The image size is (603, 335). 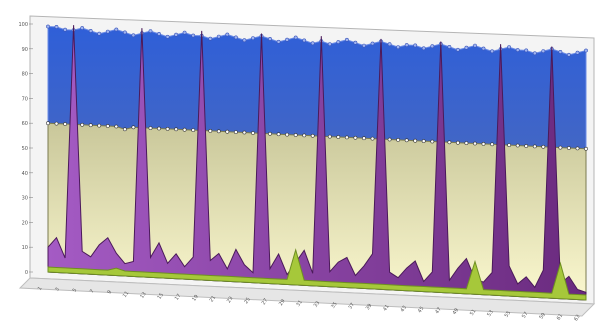 What do you see at coordinates (404, 309) in the screenshot?
I see `x-tick-label: 43` at bounding box center [404, 309].